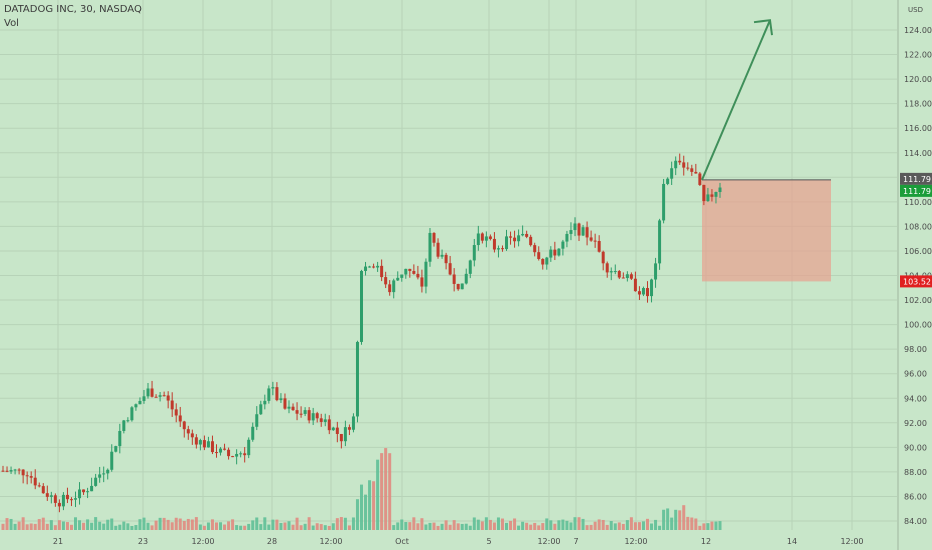 Image resolution: width=932 pixels, height=550 pixels. What do you see at coordinates (915, 472) in the screenshot?
I see `price-tick-label: 88.00` at bounding box center [915, 472].